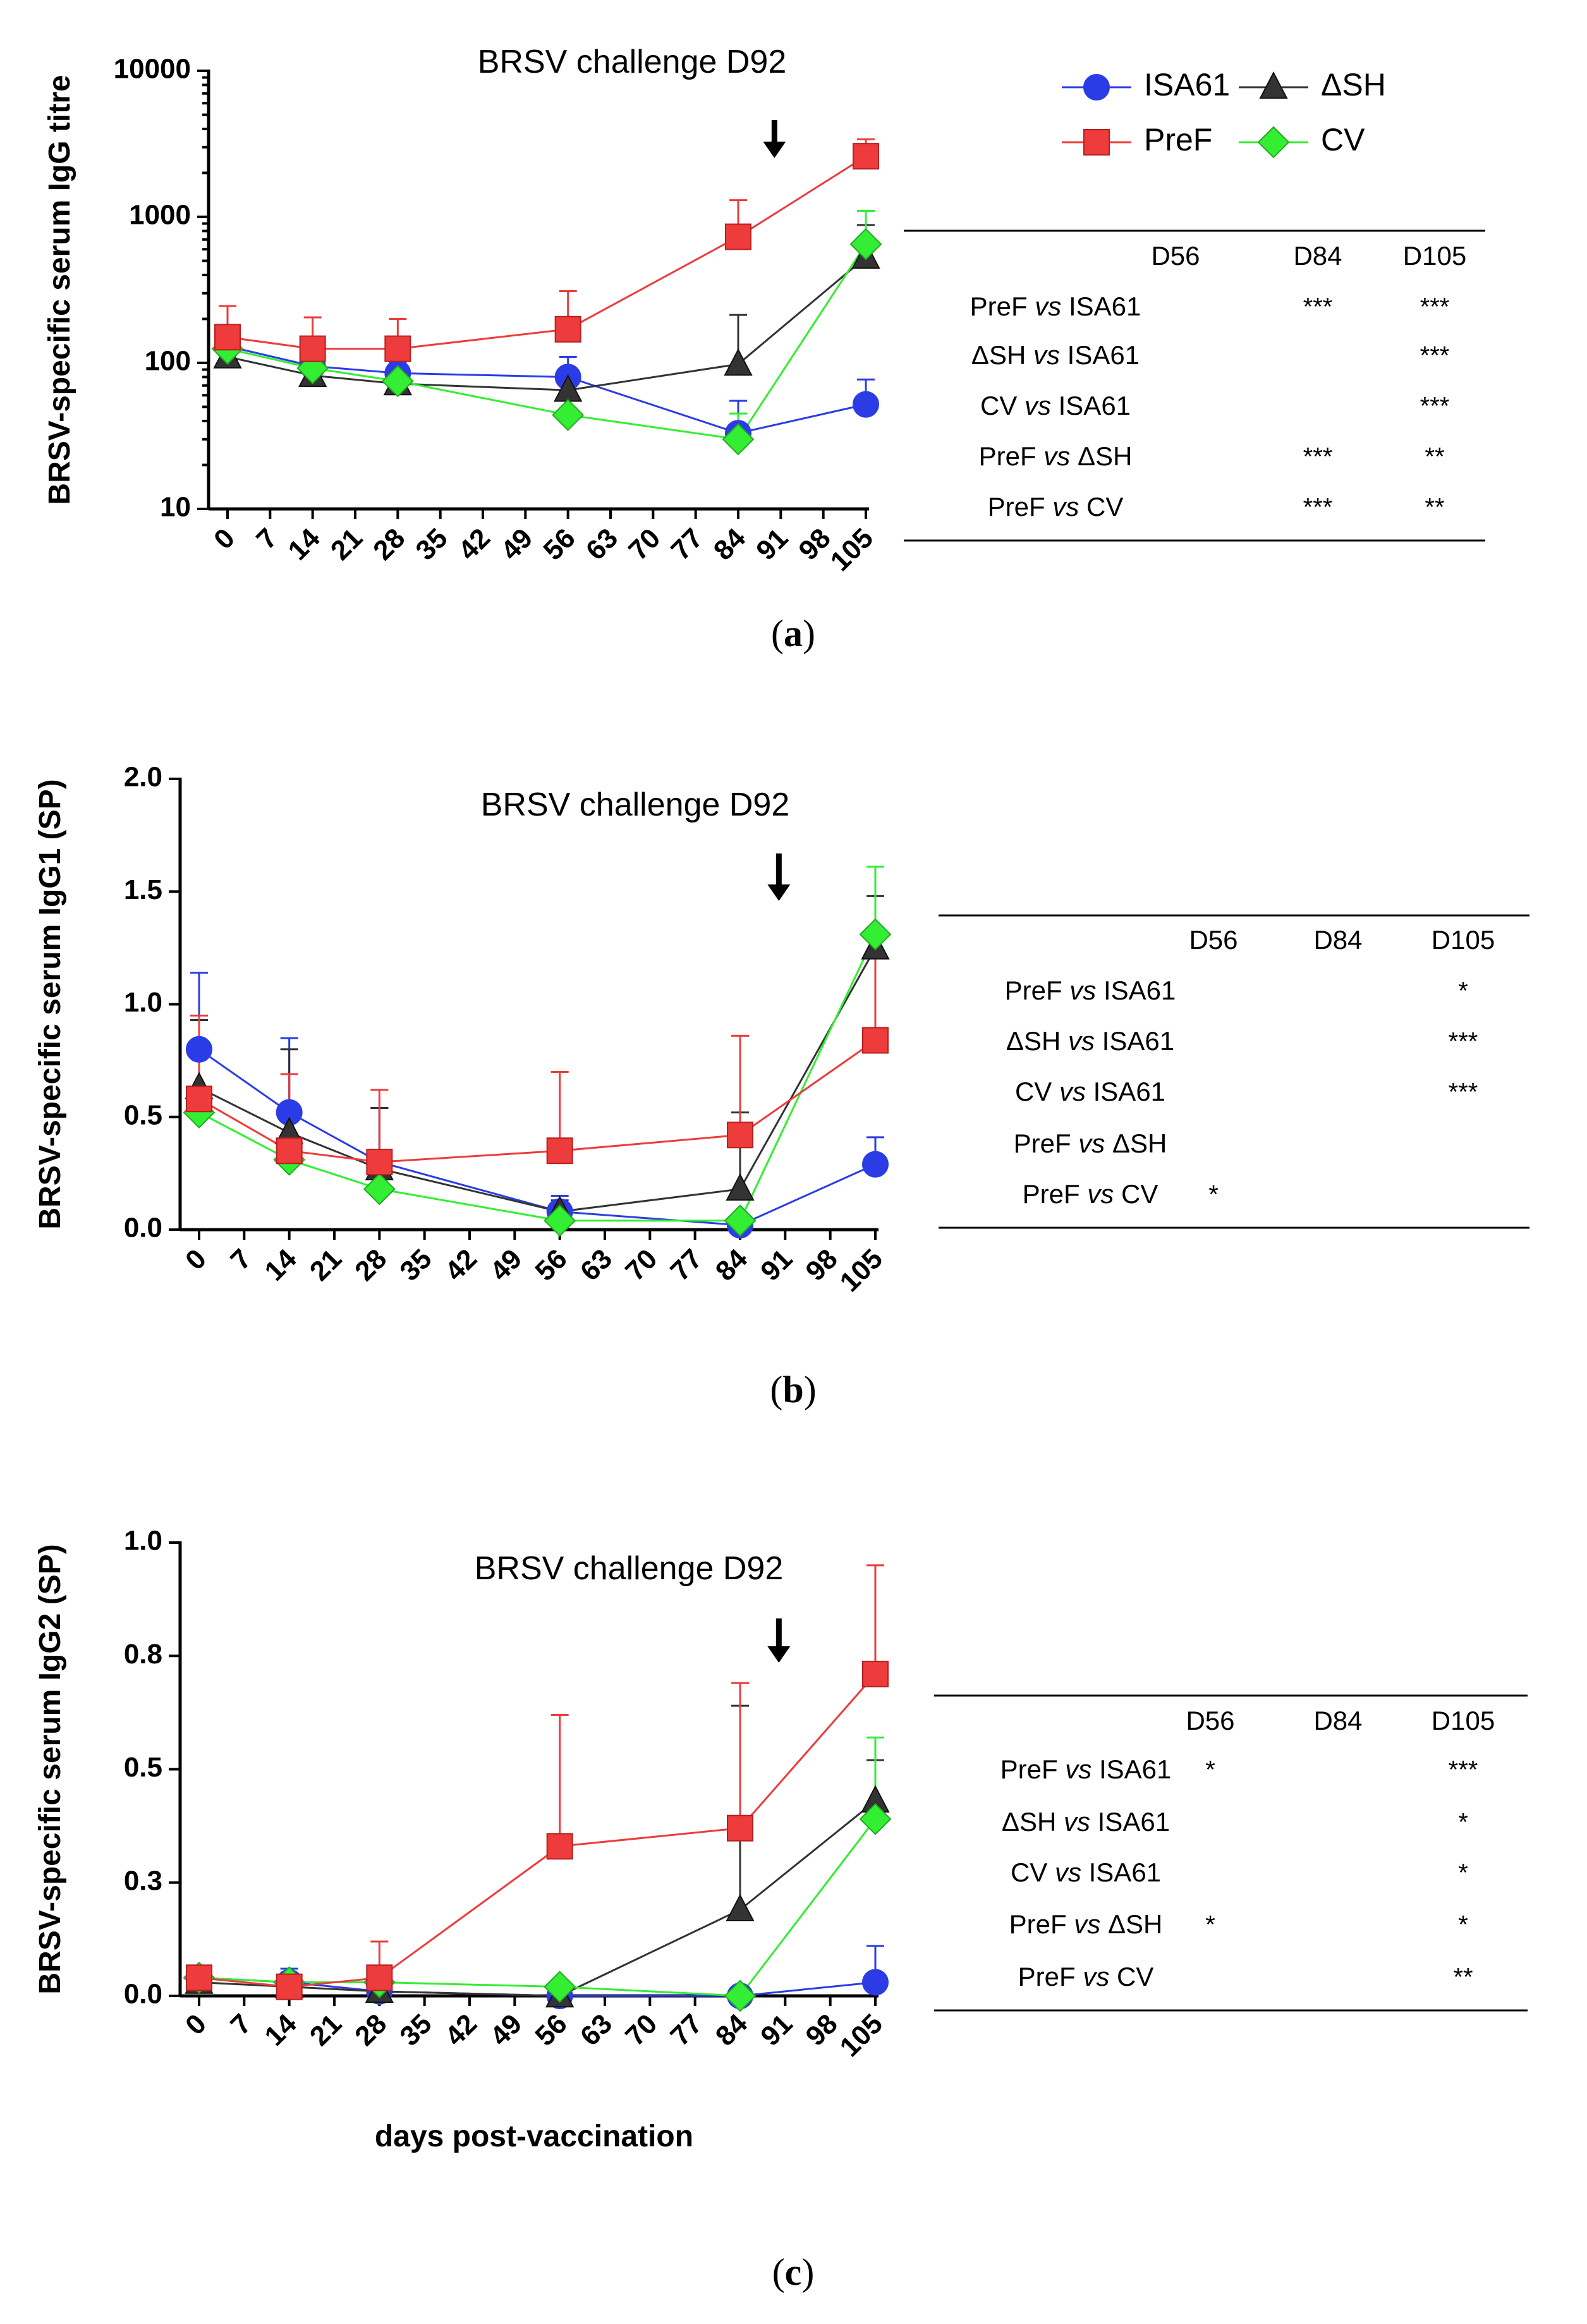  Describe the element at coordinates (1096, 142) in the screenshot. I see `legend-marker-PreF` at that location.